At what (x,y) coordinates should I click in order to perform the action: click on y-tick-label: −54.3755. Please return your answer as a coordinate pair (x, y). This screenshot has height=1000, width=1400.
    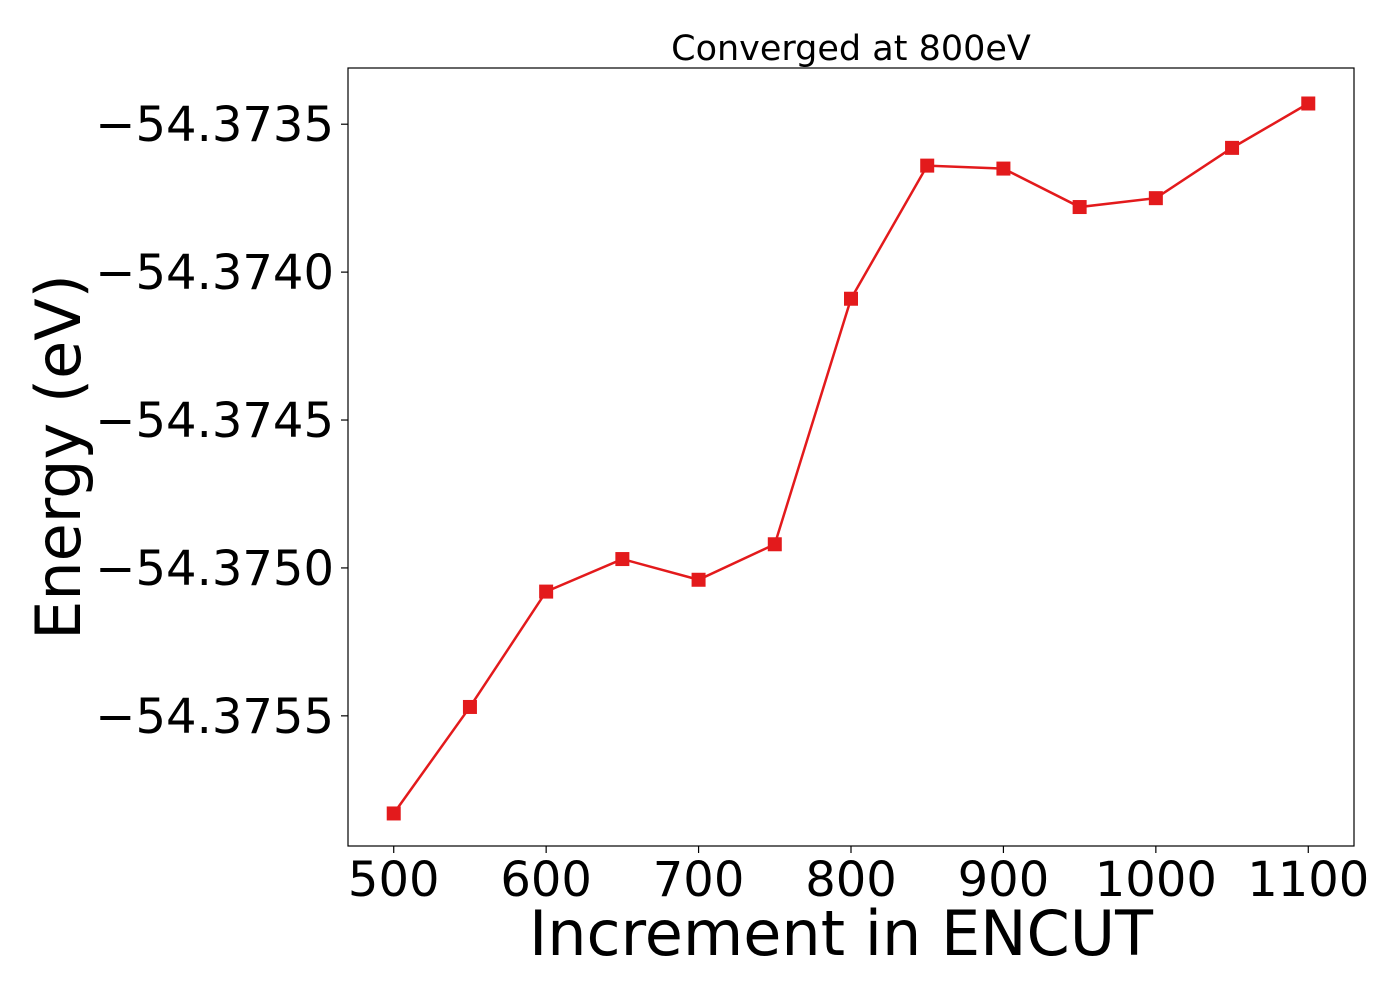
    Looking at the image, I should click on (214, 717).